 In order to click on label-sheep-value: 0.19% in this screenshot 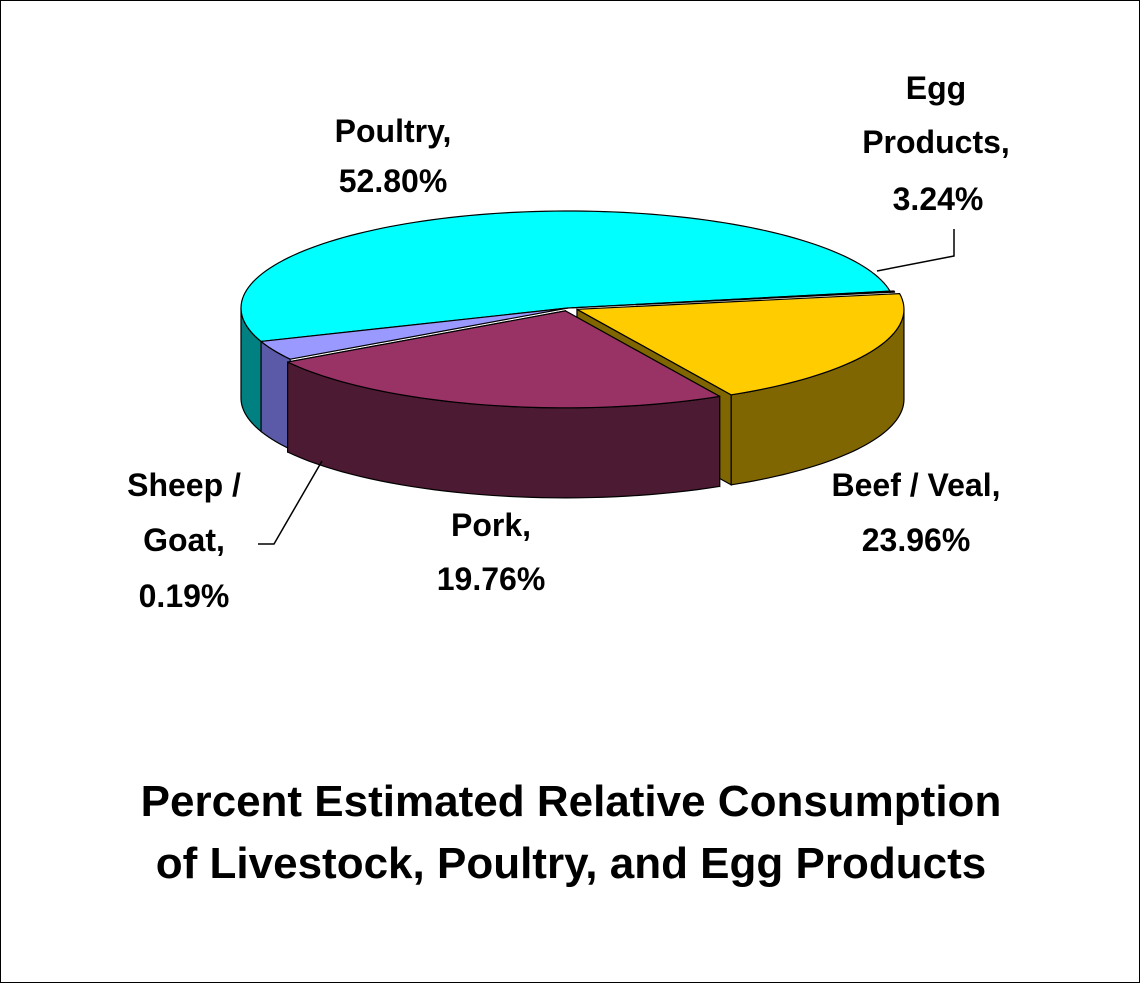, I will do `click(184, 596)`.